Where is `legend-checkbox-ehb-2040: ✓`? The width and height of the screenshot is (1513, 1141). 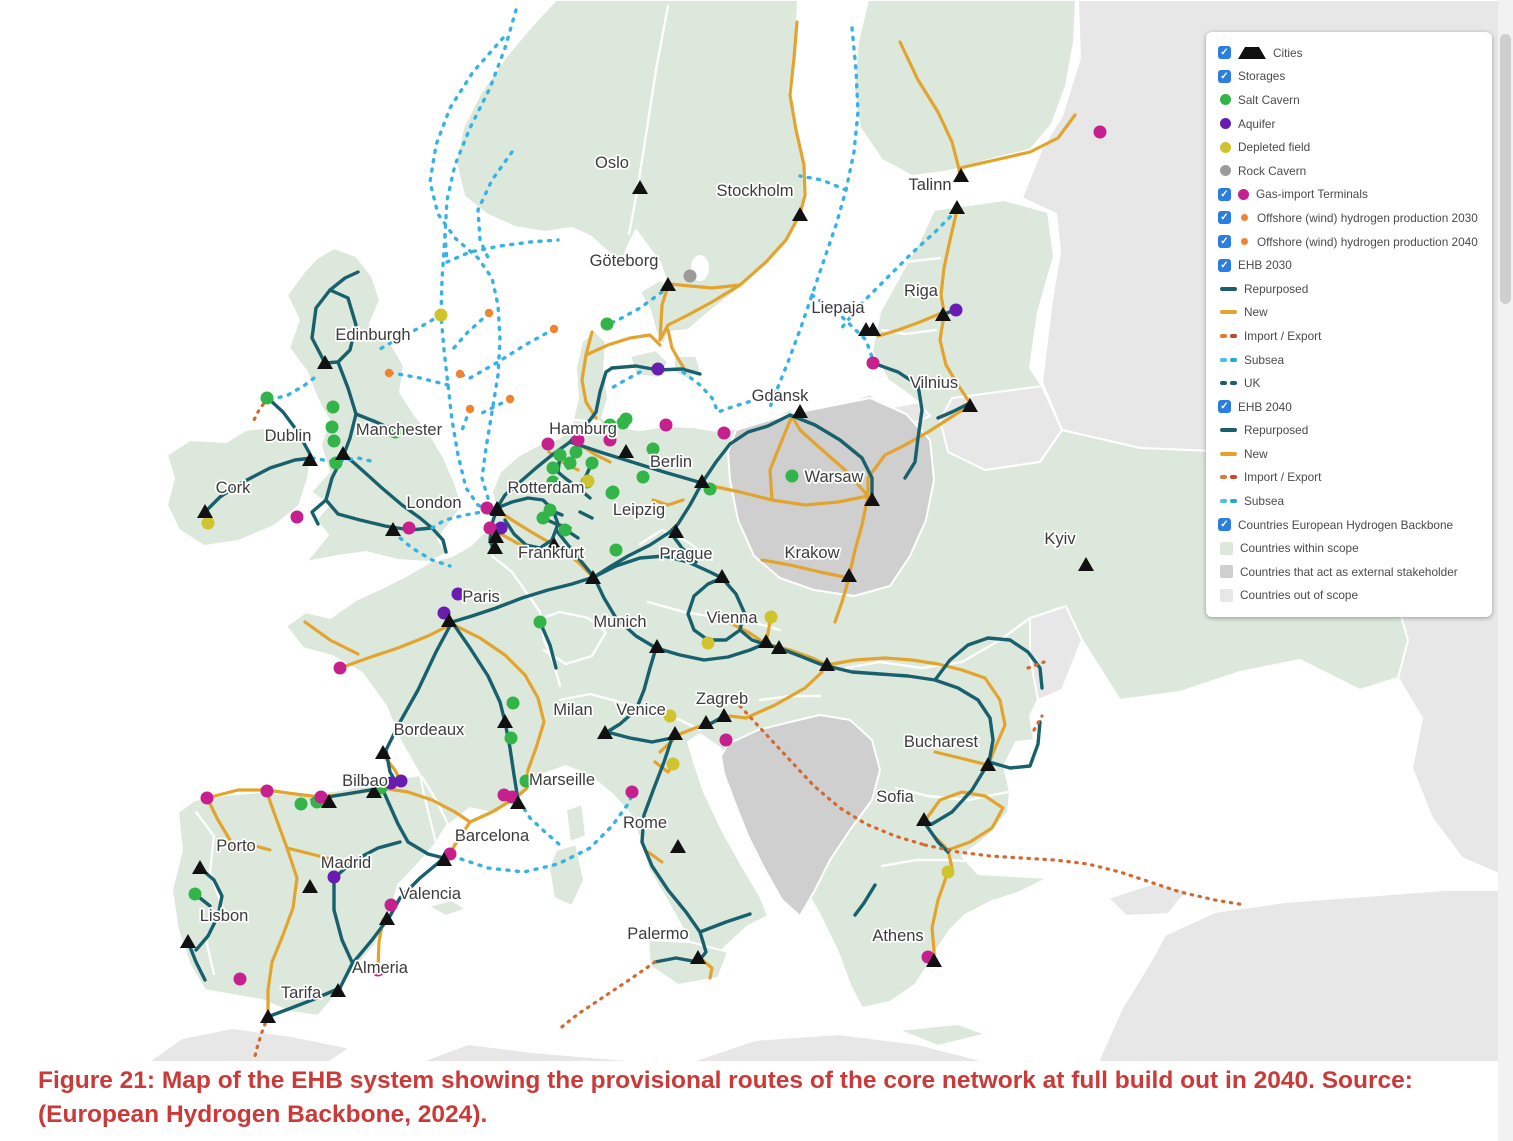
legend-checkbox-ehb-2040: ✓ is located at coordinates (1224, 407).